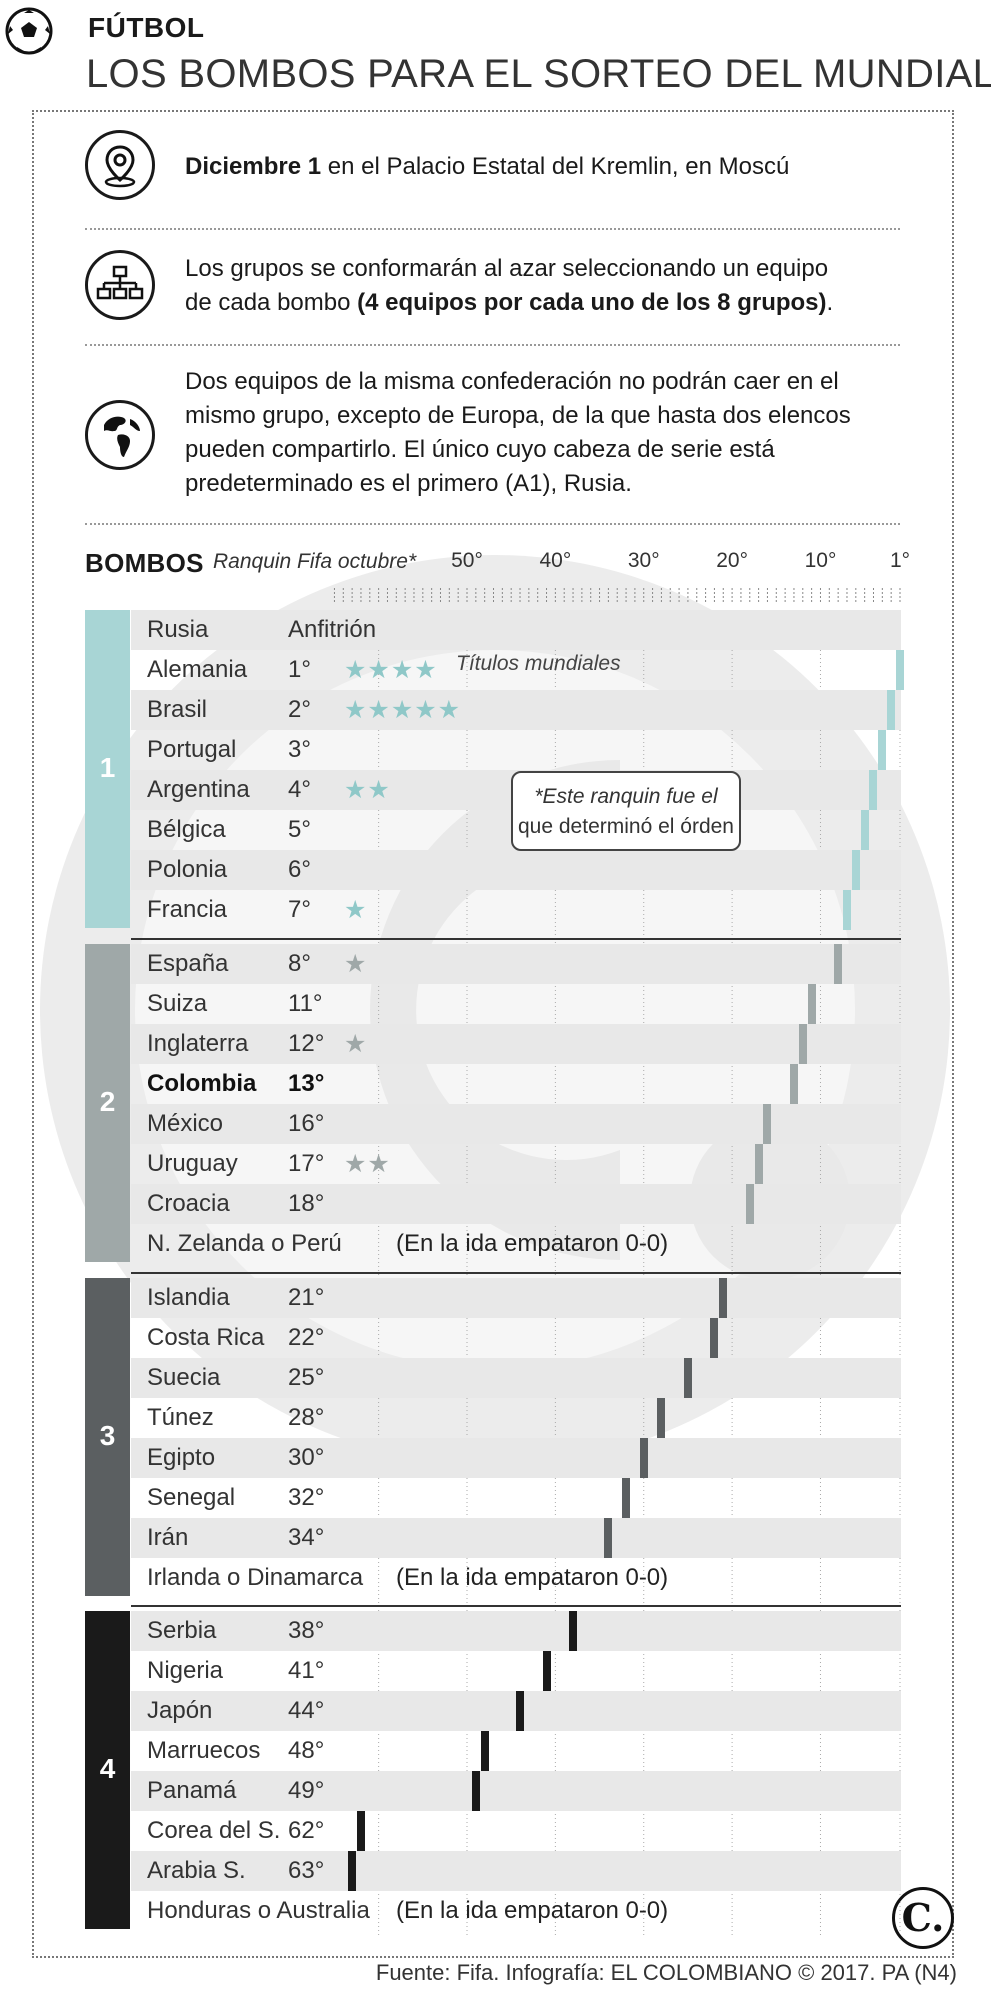 The image size is (991, 2000). What do you see at coordinates (204, 1750) in the screenshot?
I see `team-name: Marruecos` at bounding box center [204, 1750].